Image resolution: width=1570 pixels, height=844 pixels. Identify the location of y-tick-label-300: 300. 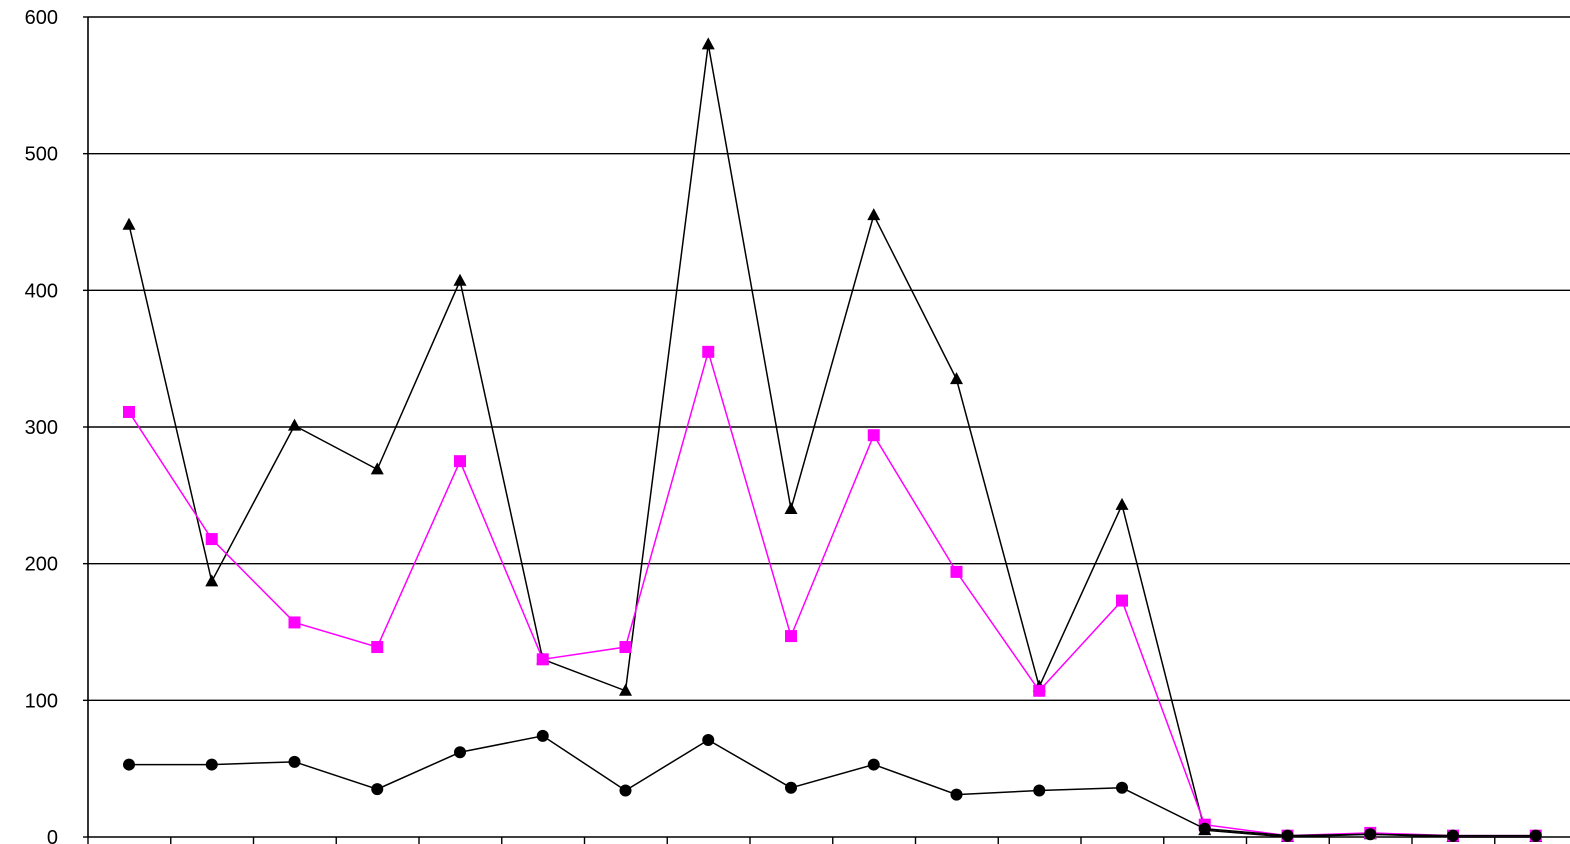
(41, 428).